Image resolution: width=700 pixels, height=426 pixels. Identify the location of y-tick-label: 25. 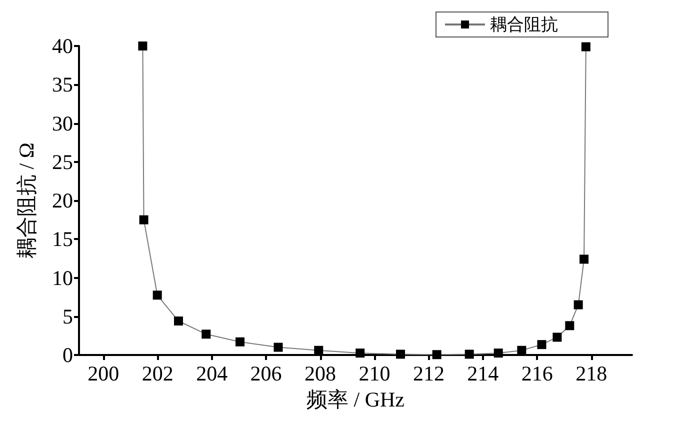
(62, 162).